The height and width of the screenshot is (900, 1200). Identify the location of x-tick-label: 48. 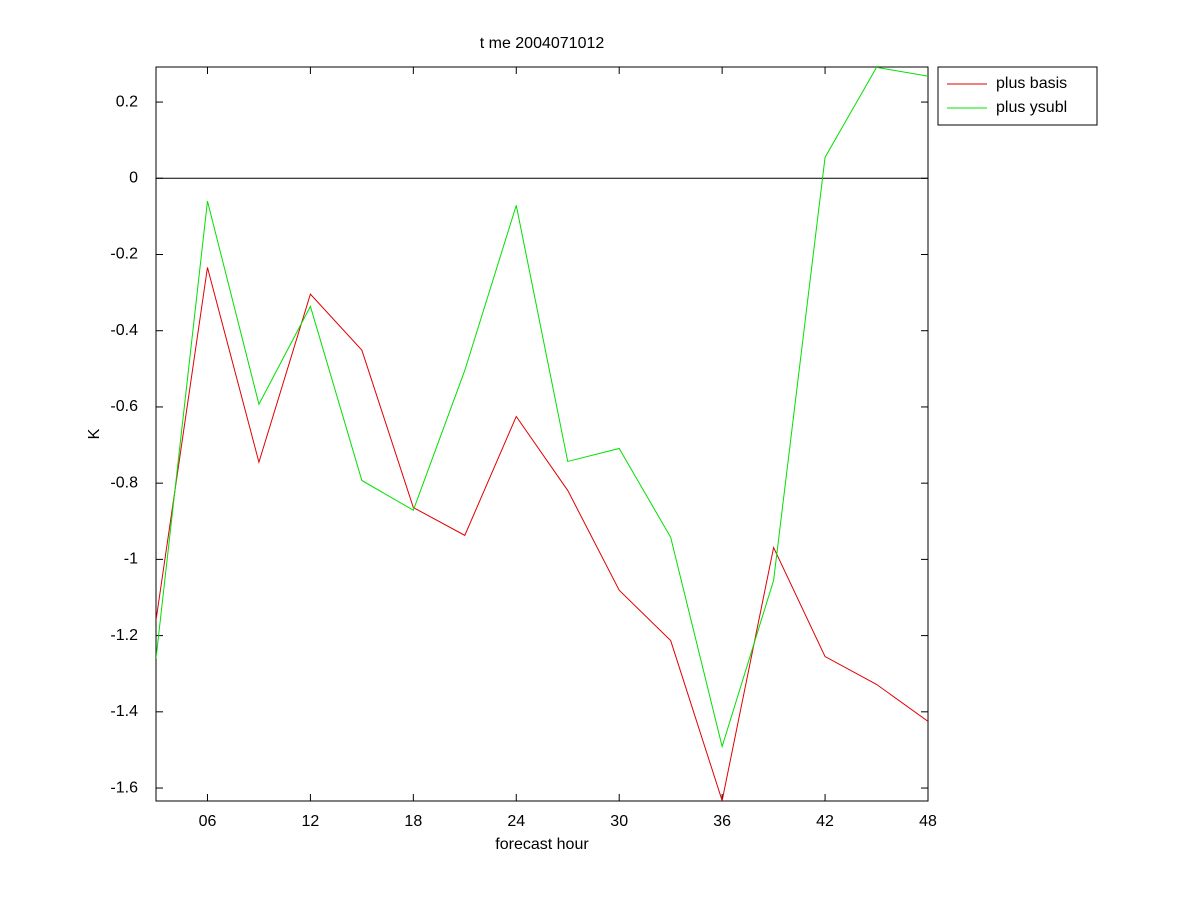
(928, 821).